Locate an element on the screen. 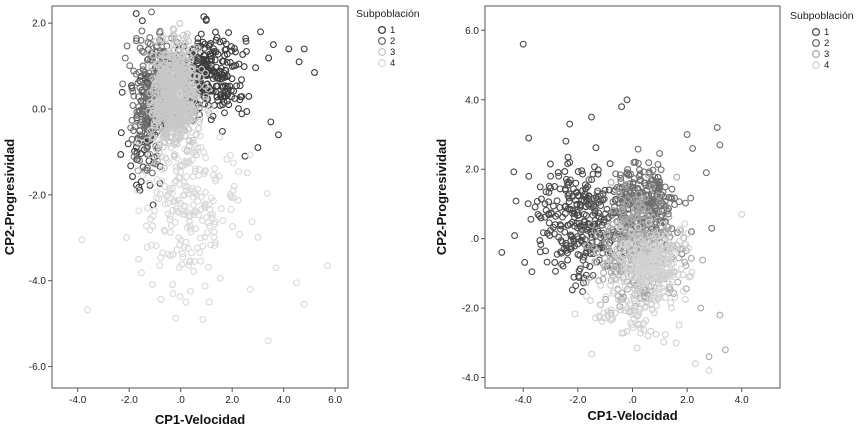 The image size is (858, 441). x-tick-label: 2.0 is located at coordinates (687, 400).